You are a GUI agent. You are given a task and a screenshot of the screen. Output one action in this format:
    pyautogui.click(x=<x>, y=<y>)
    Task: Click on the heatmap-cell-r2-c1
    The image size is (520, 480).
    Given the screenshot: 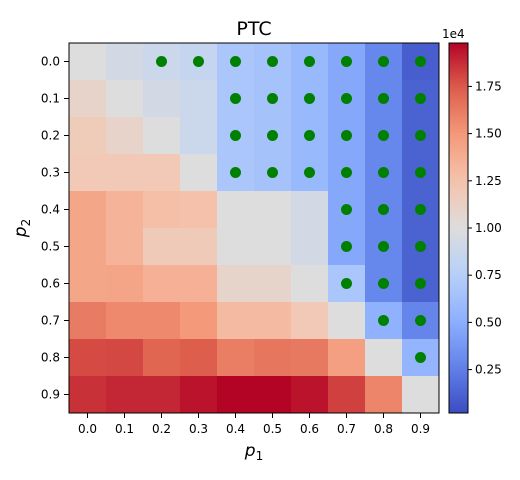 What is the action you would take?
    pyautogui.click(x=125, y=136)
    